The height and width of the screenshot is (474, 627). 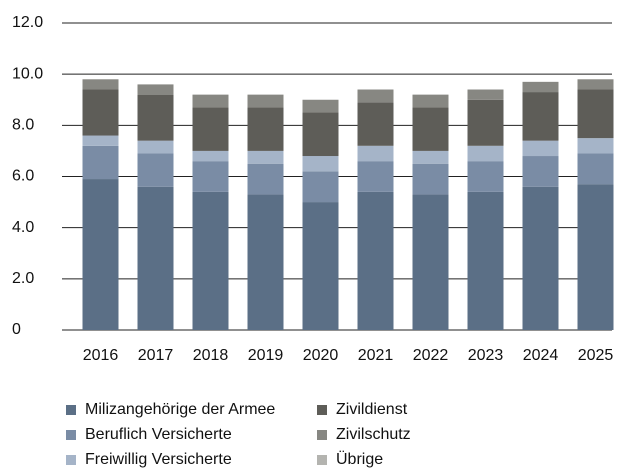 What do you see at coordinates (23, 176) in the screenshot?
I see `y-tick-label: 6.0` at bounding box center [23, 176].